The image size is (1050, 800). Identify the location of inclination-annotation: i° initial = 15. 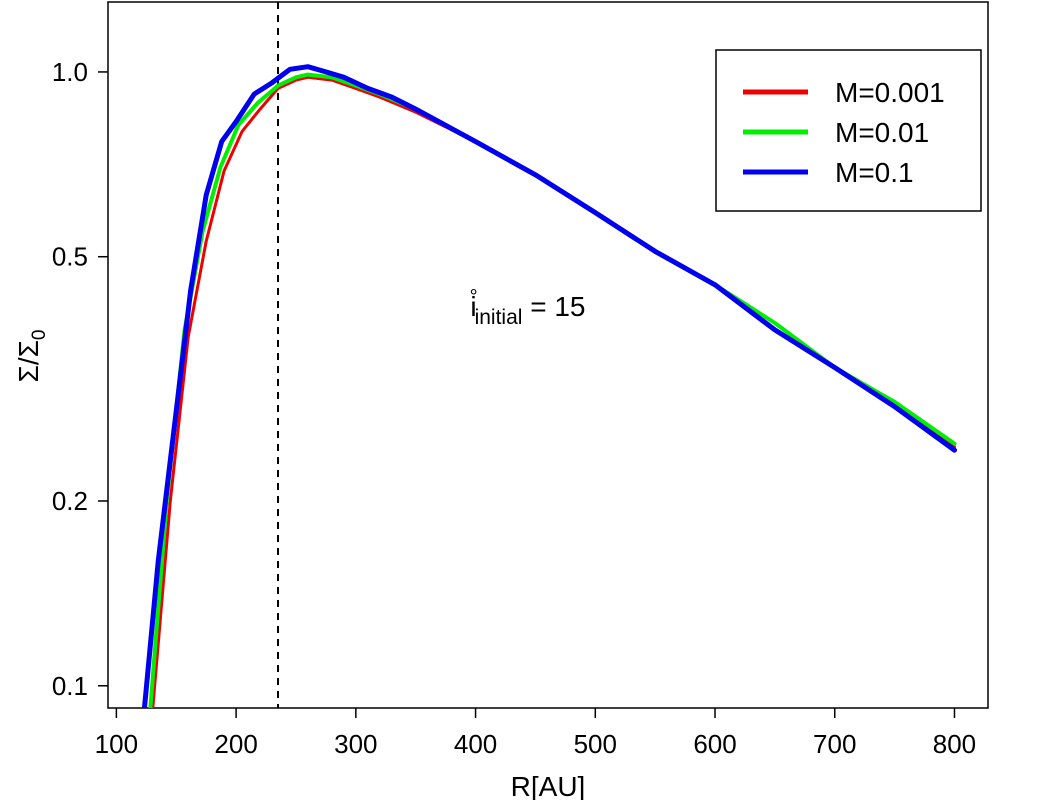
(528, 307).